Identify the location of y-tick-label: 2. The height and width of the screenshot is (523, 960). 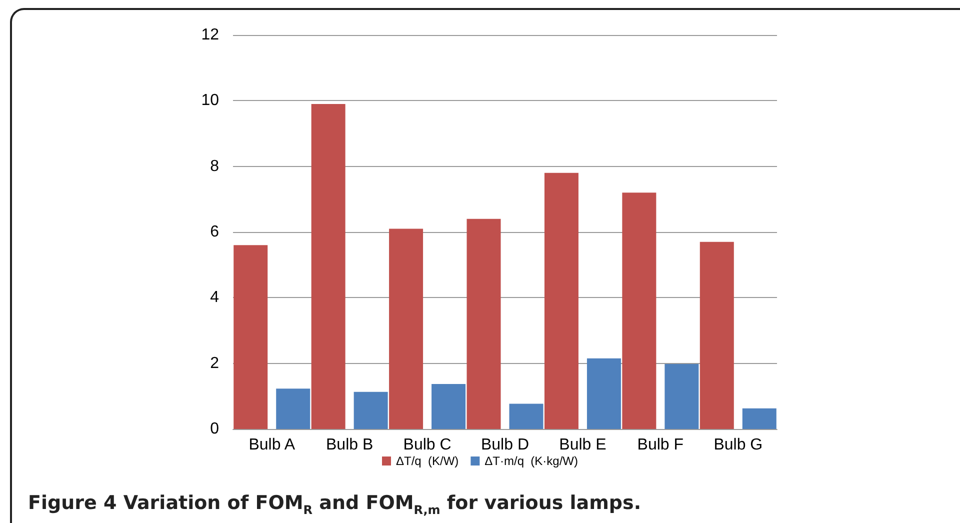
(215, 363).